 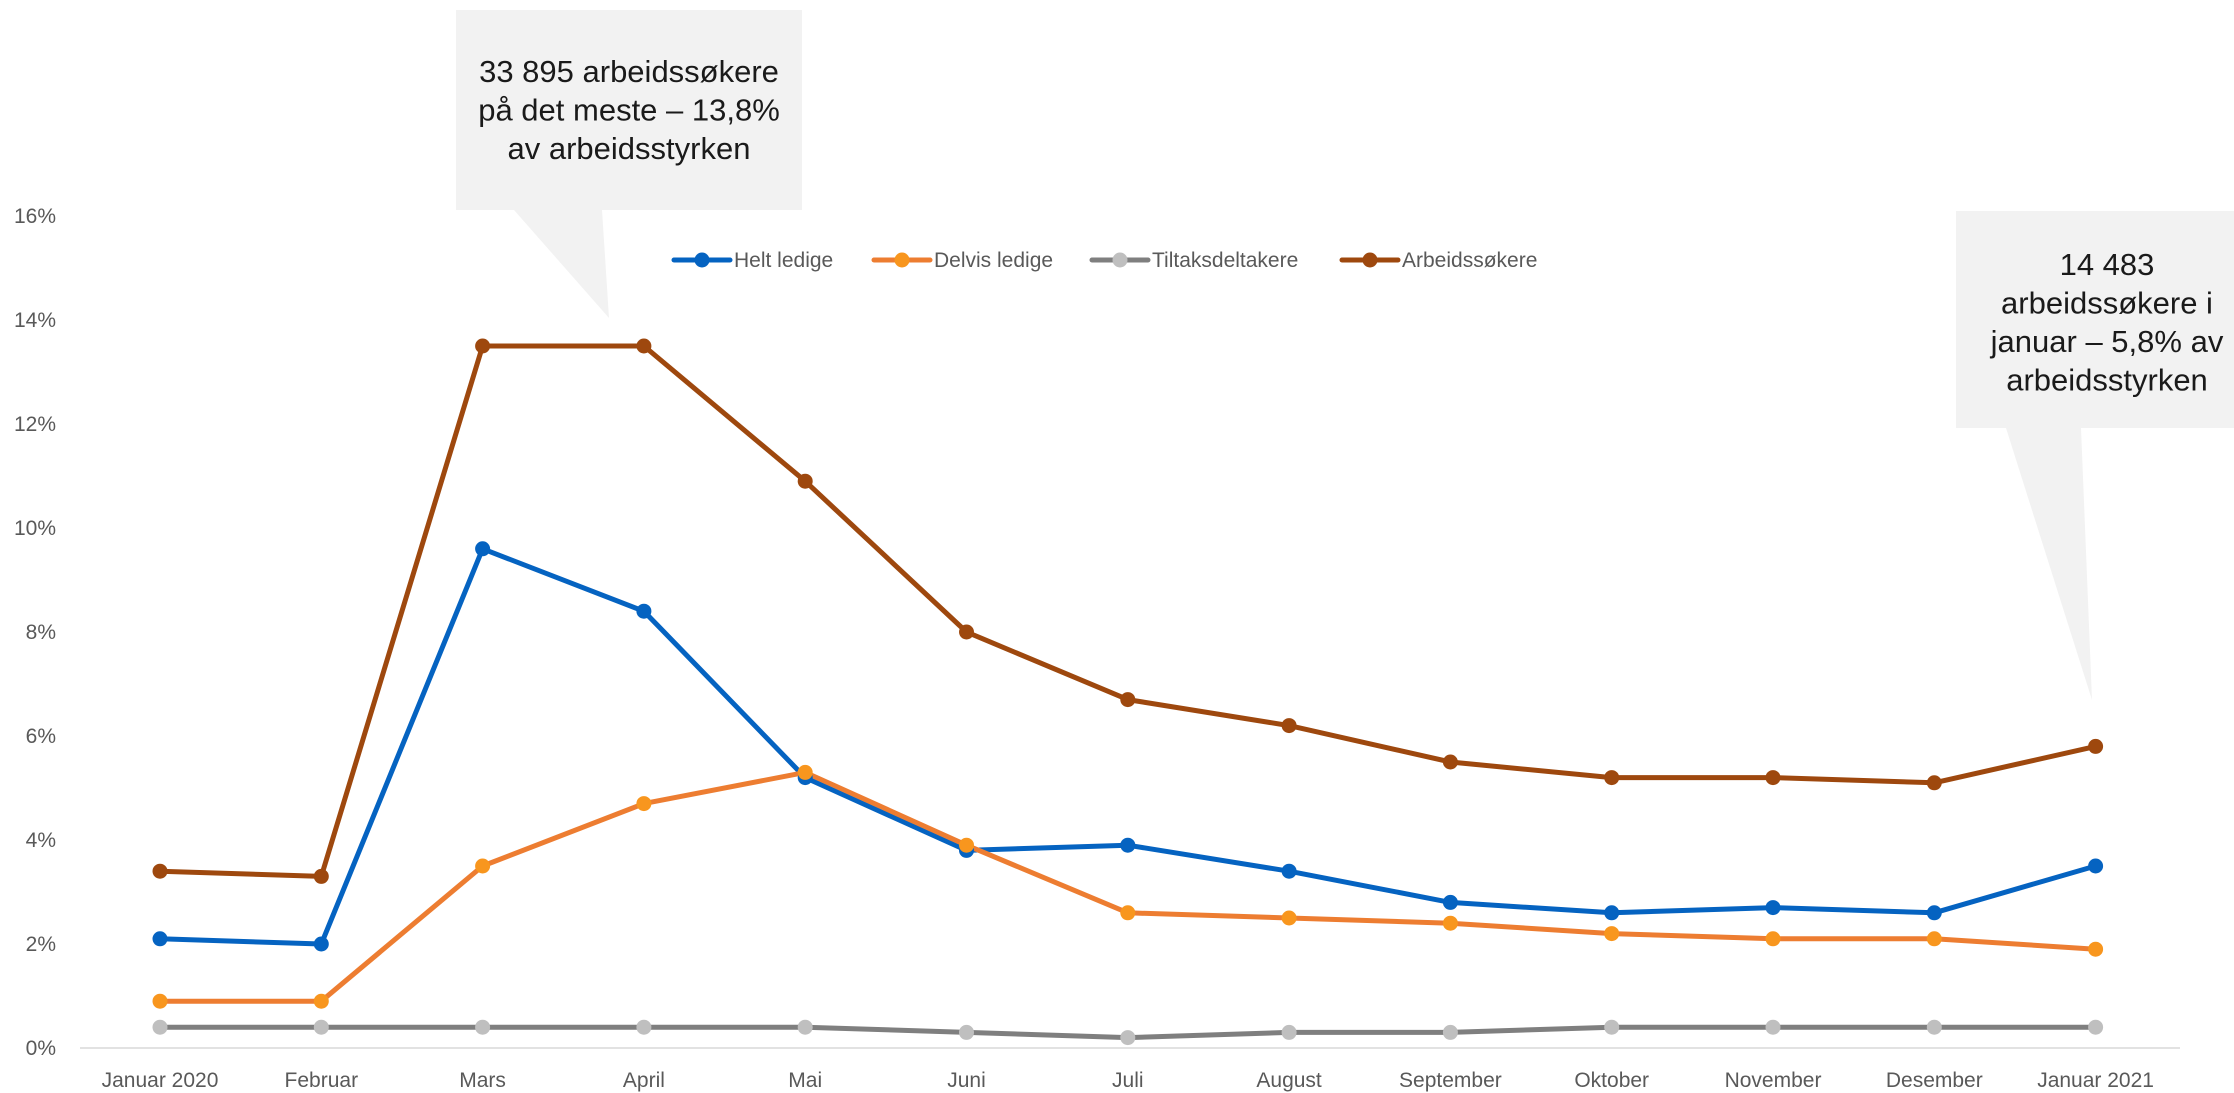 What do you see at coordinates (1450, 1080) in the screenshot?
I see `x-tick-label: September` at bounding box center [1450, 1080].